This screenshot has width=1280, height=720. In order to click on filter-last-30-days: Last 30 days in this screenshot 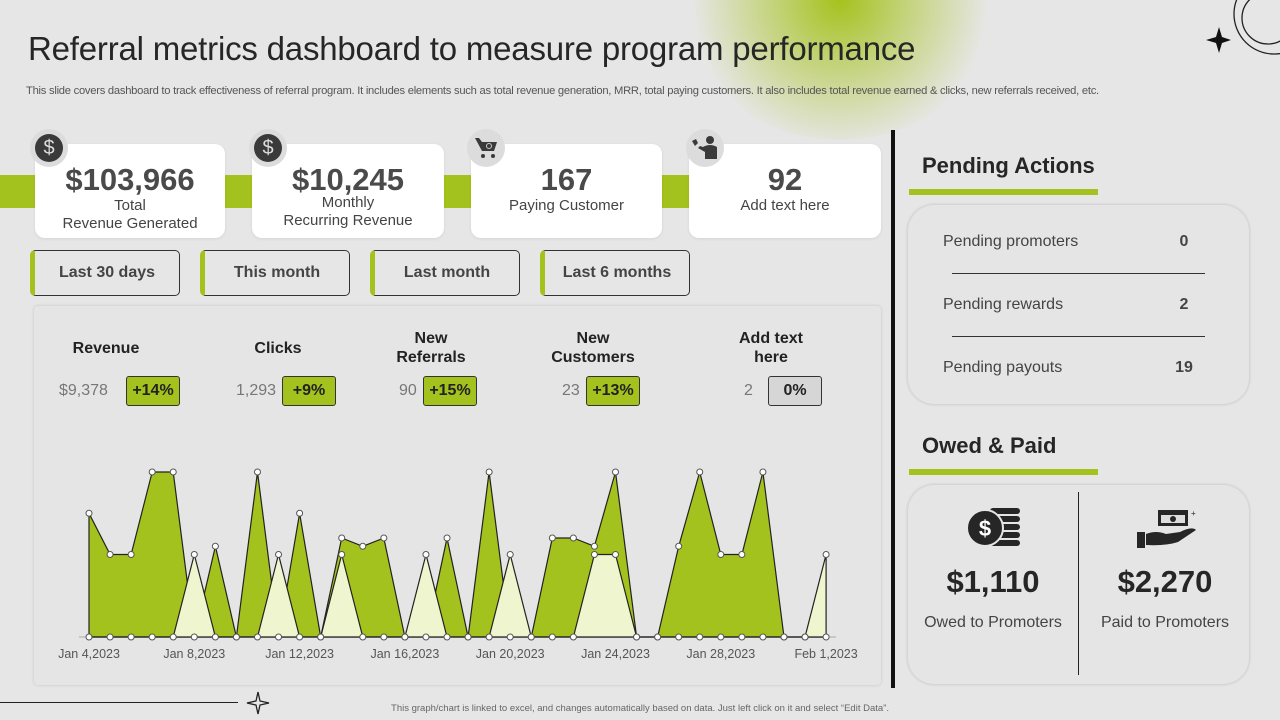, I will do `click(105, 273)`.